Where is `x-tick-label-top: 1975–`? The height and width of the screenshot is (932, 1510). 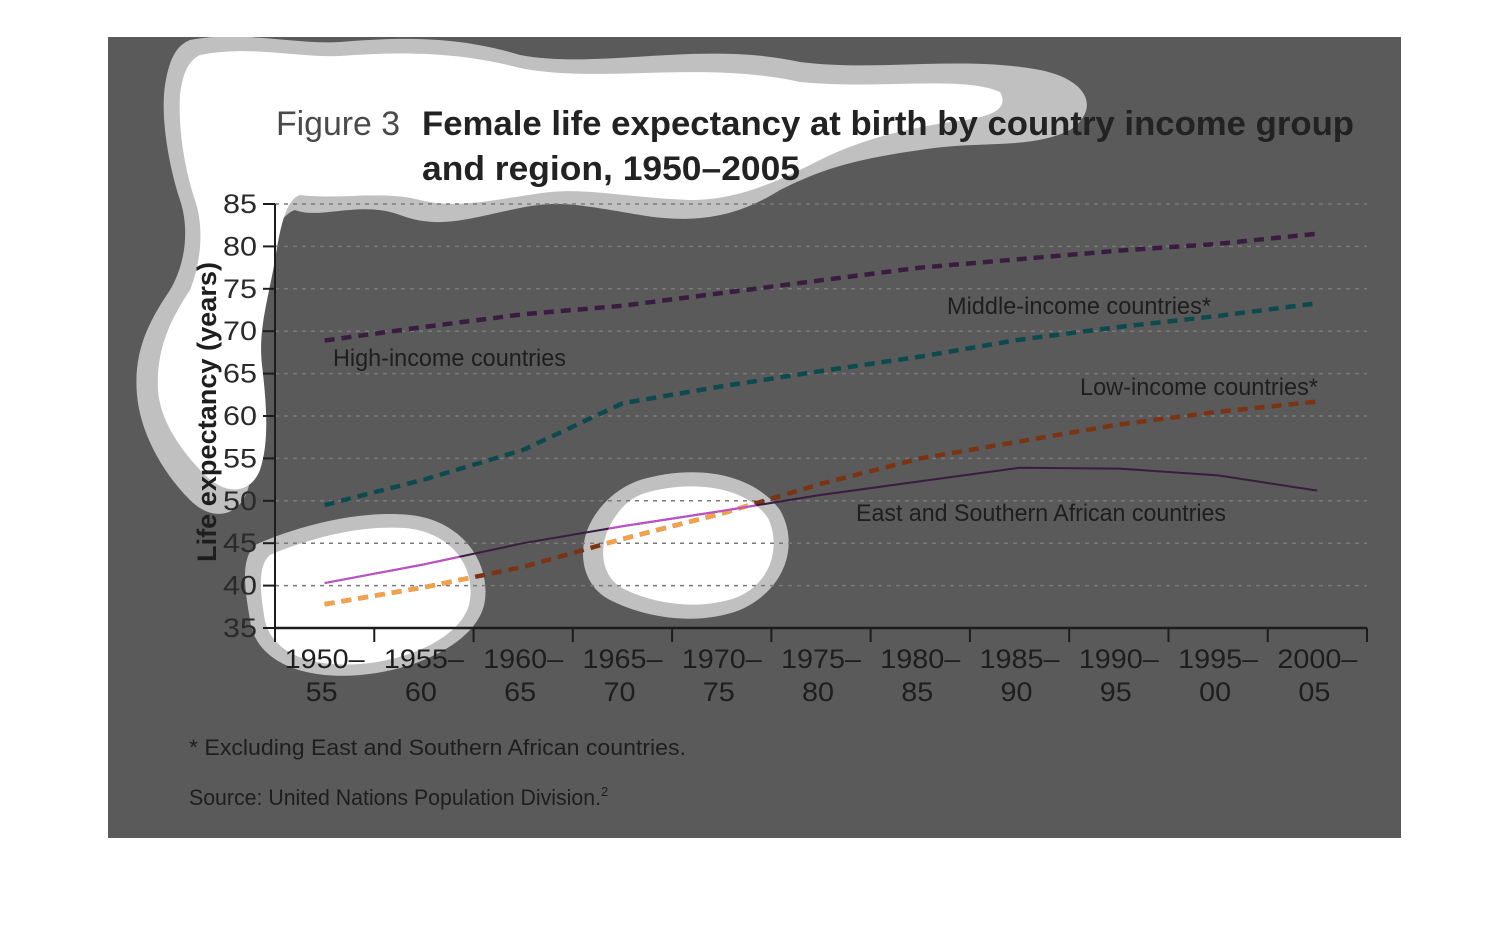 x-tick-label-top: 1975– is located at coordinates (821, 659).